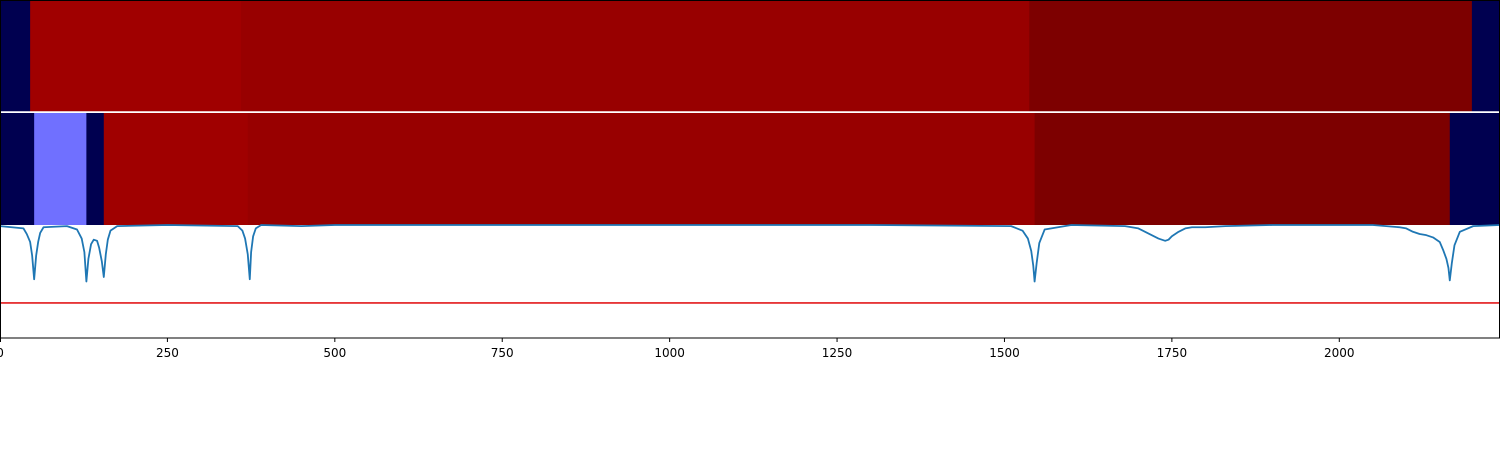 This screenshot has height=450, width=1500. I want to click on x-tick-label: 1000, so click(669, 353).